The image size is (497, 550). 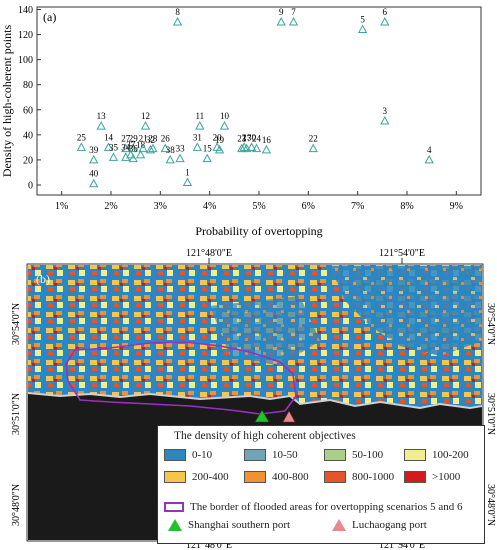 I want to click on flood-border-swatch, so click(x=174, y=506).